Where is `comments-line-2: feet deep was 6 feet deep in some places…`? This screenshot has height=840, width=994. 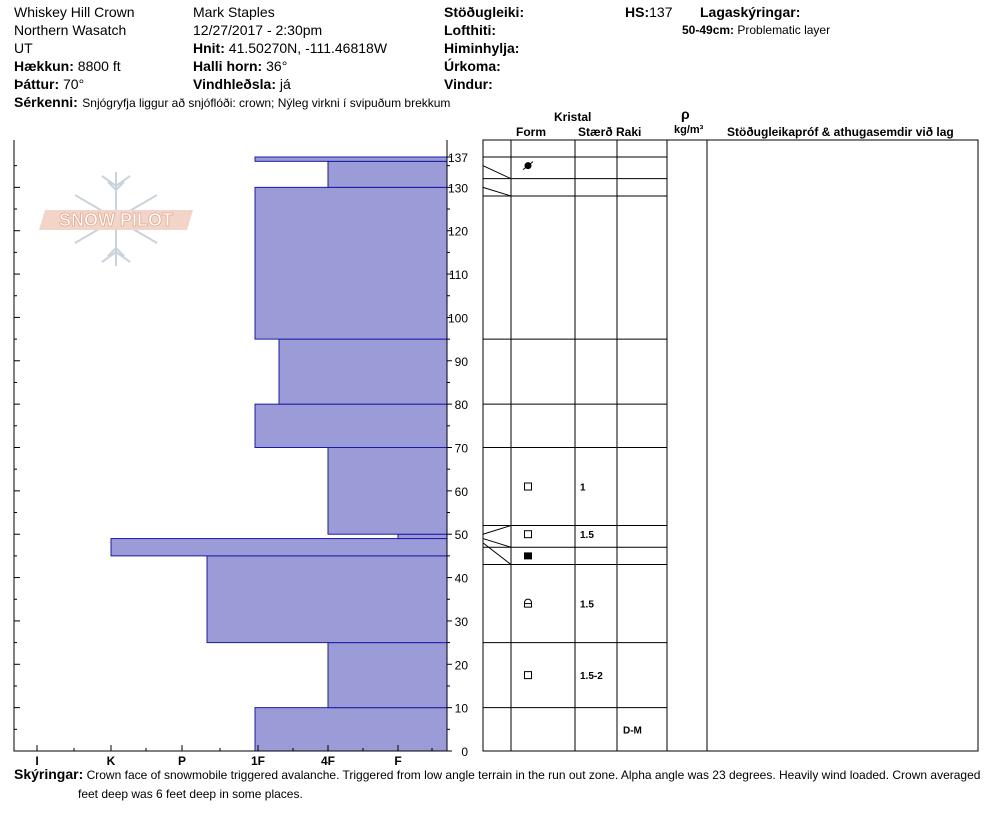 comments-line-2: feet deep was 6 feet deep in some places… is located at coordinates (190, 794).